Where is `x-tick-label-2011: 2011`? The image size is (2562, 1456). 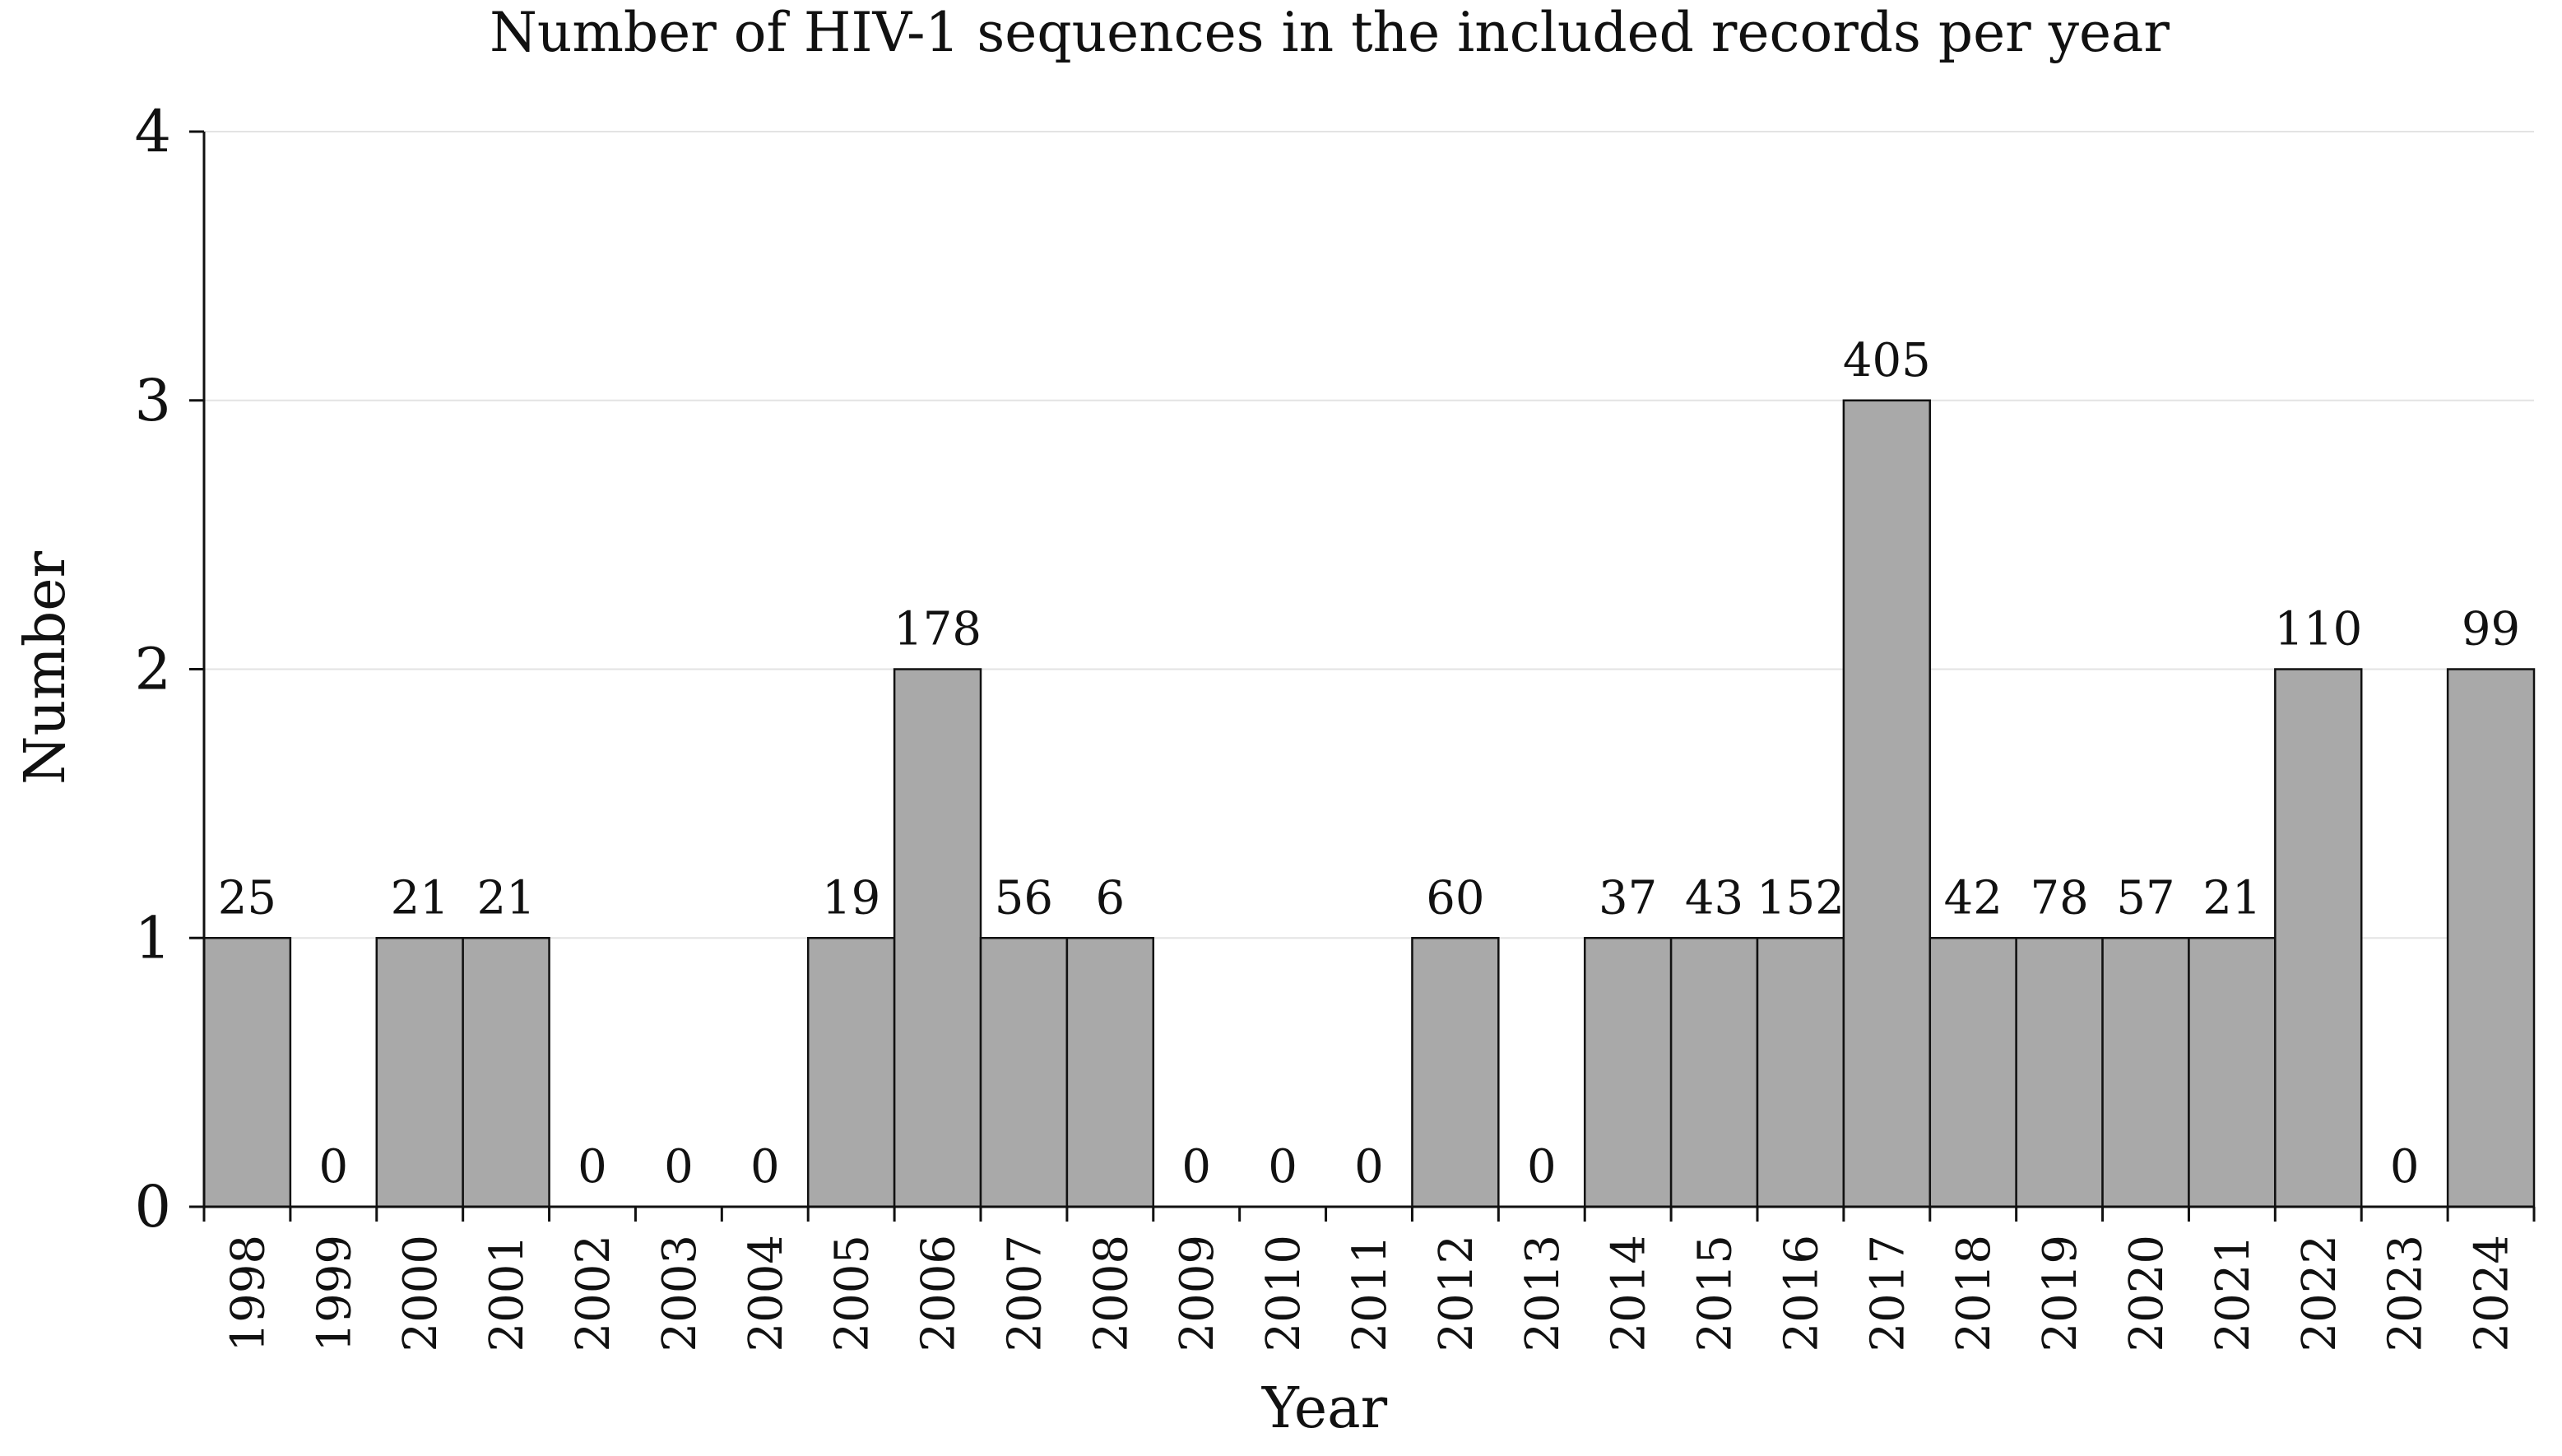 x-tick-label-2011: 2011 is located at coordinates (1370, 1293).